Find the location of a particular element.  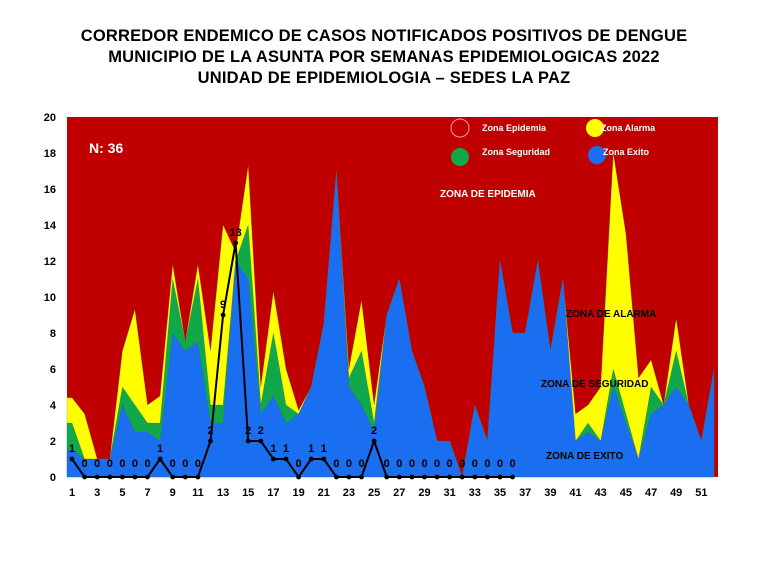

legend-label-exito: Zona Exito is located at coordinates (626, 152).